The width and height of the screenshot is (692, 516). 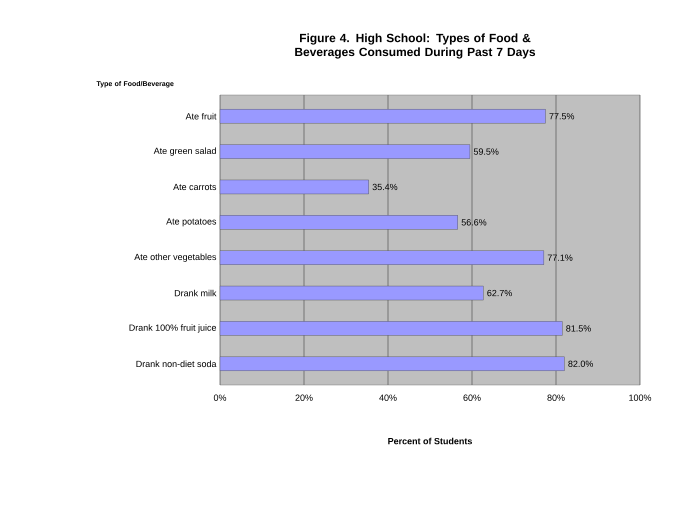 I want to click on x-tick-label: 0%, so click(x=220, y=397).